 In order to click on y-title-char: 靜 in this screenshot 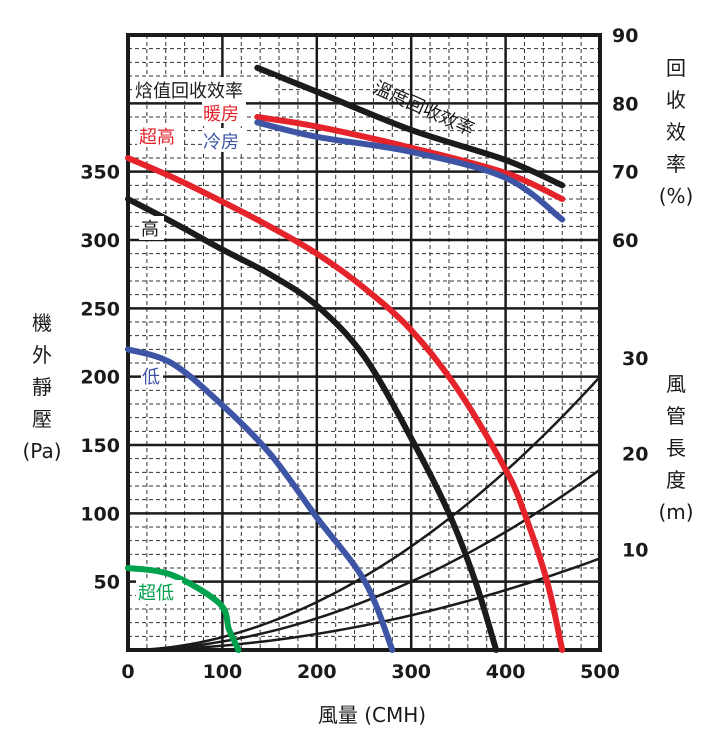, I will do `click(42, 387)`.